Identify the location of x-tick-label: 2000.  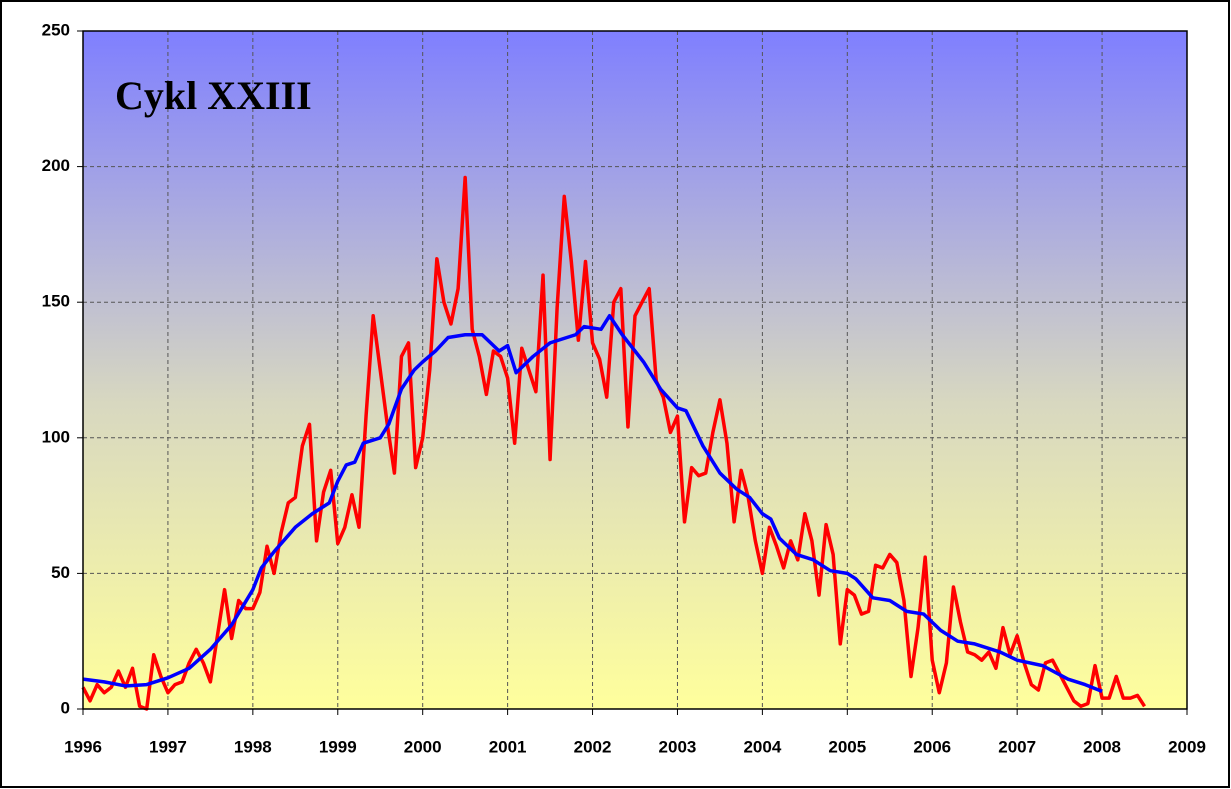
(423, 746).